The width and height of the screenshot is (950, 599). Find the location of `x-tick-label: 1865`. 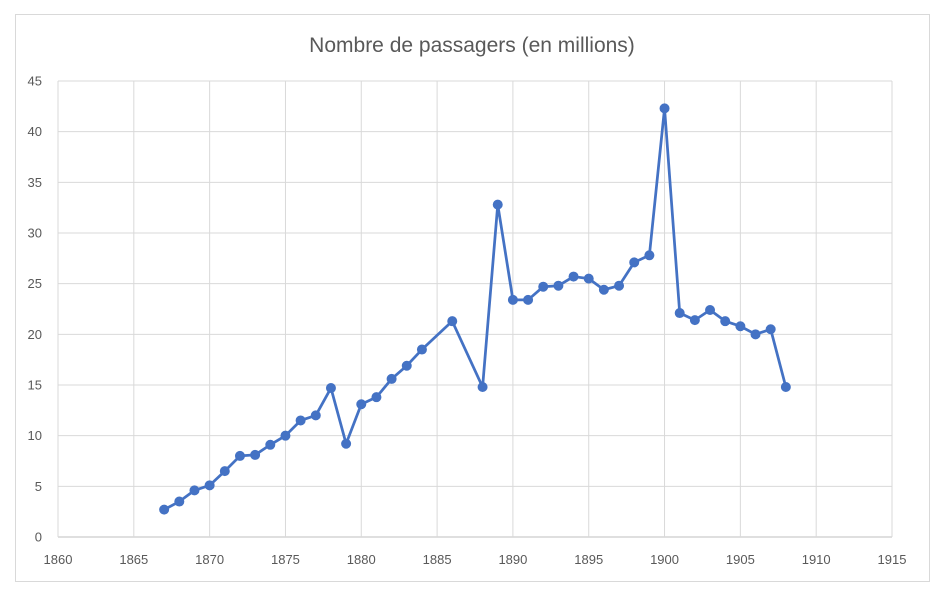

x-tick-label: 1865 is located at coordinates (133, 559).